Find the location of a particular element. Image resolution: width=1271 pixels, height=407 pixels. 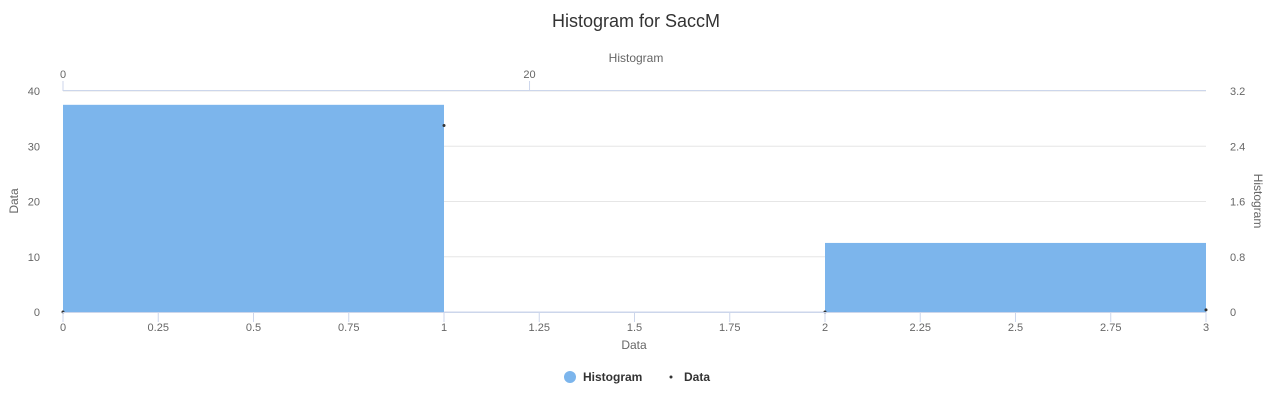

histogram-bar is located at coordinates (1015, 277).